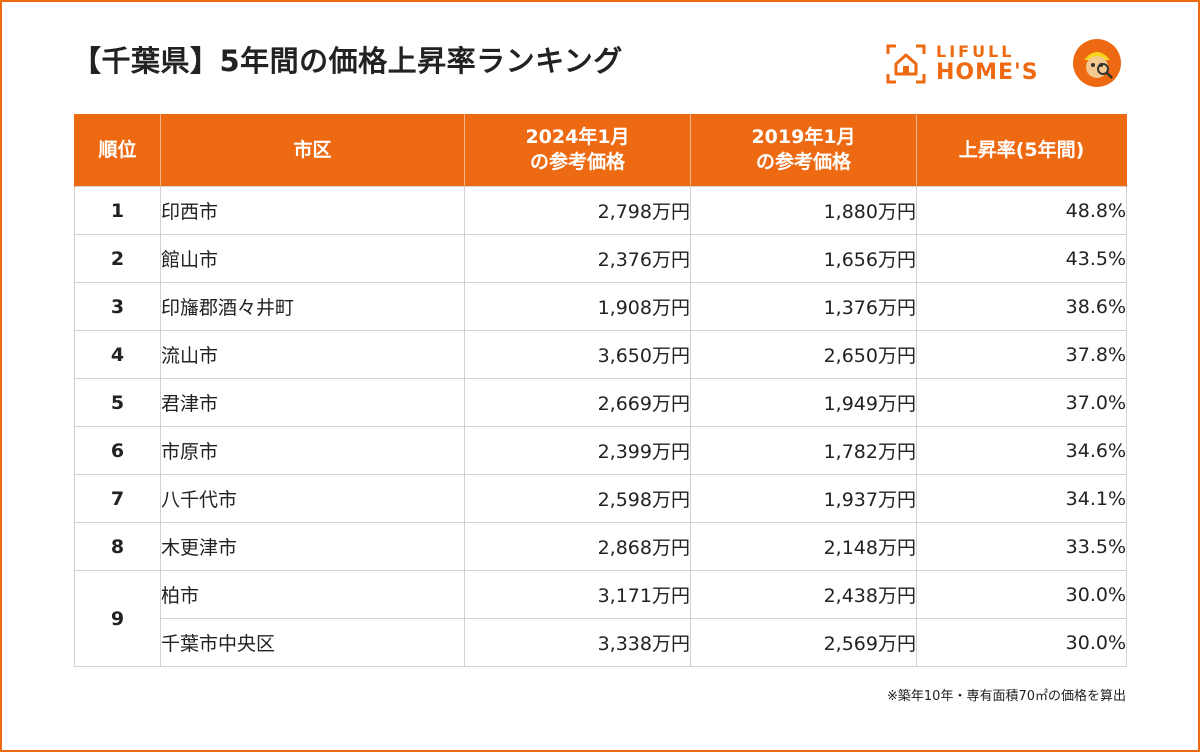 Image resolution: width=1200 pixels, height=752 pixels. What do you see at coordinates (803, 594) in the screenshot?
I see `price-2019-cell: 2,438万円` at bounding box center [803, 594].